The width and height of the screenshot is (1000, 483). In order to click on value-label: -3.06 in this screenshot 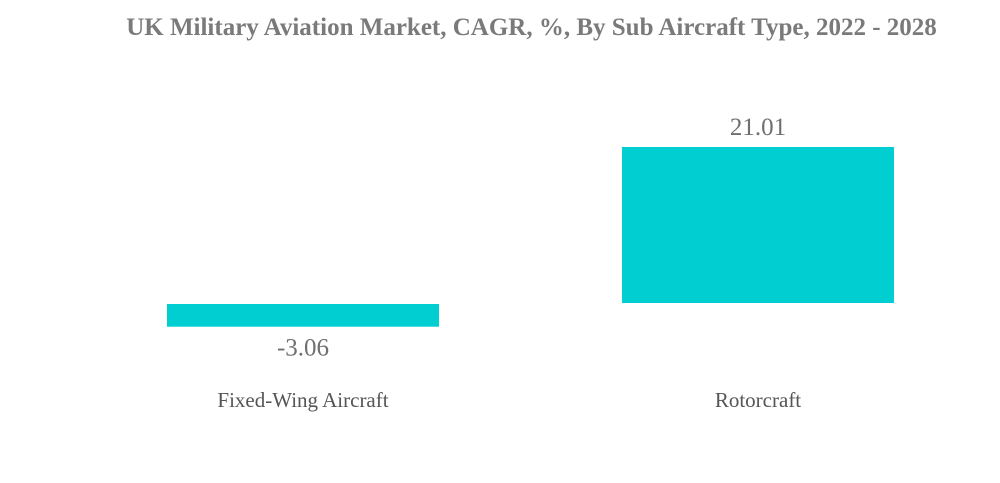, I will do `click(303, 348)`.